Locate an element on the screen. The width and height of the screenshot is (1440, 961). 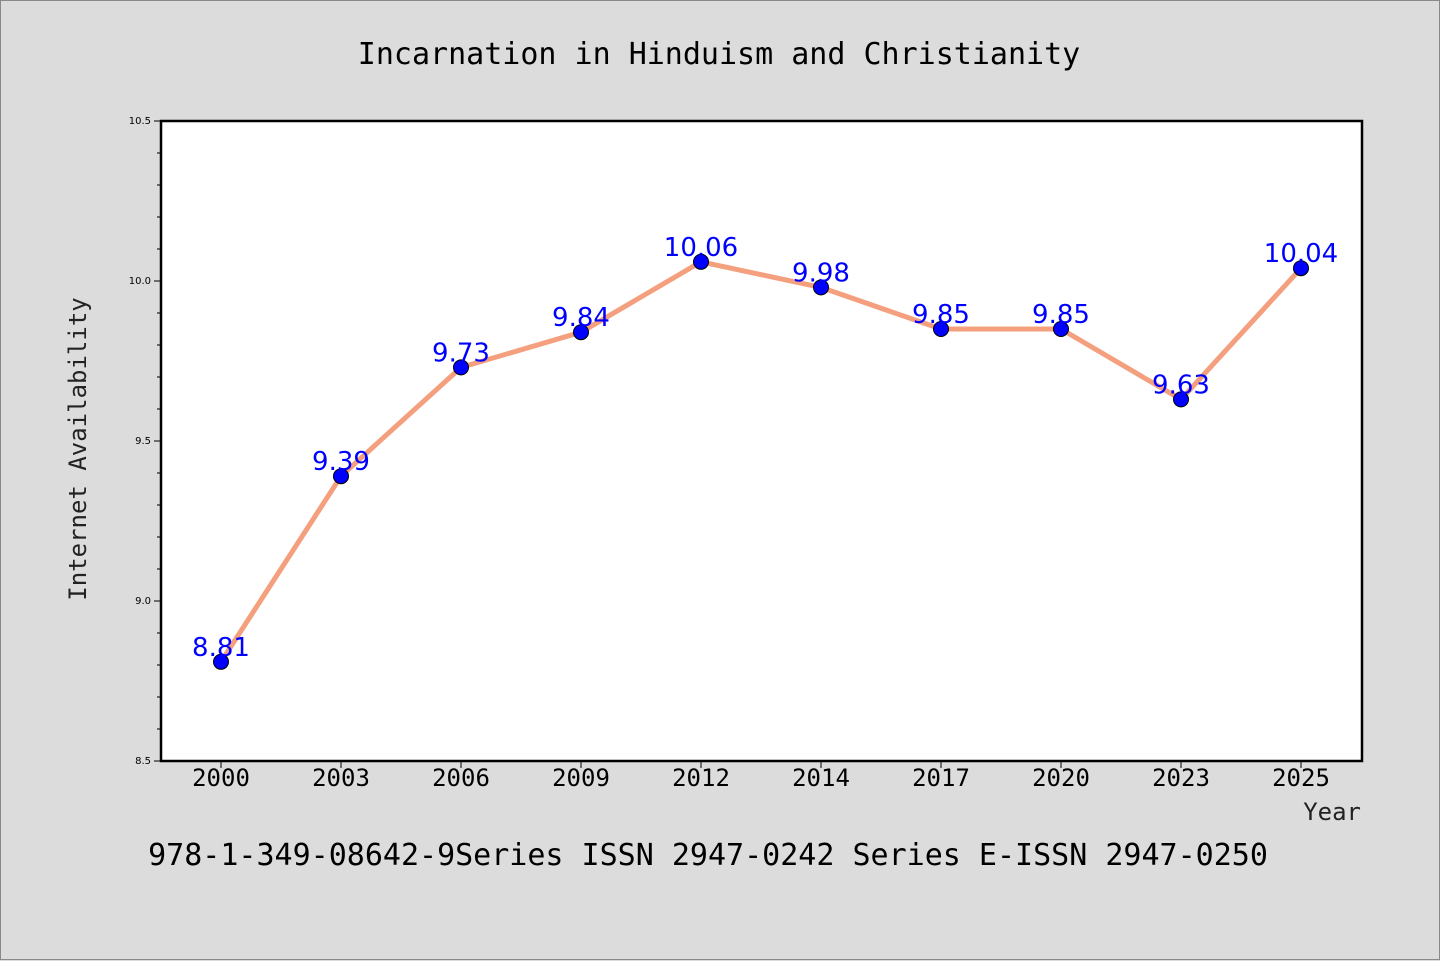
x-tick-label: 2020 is located at coordinates (1061, 778).